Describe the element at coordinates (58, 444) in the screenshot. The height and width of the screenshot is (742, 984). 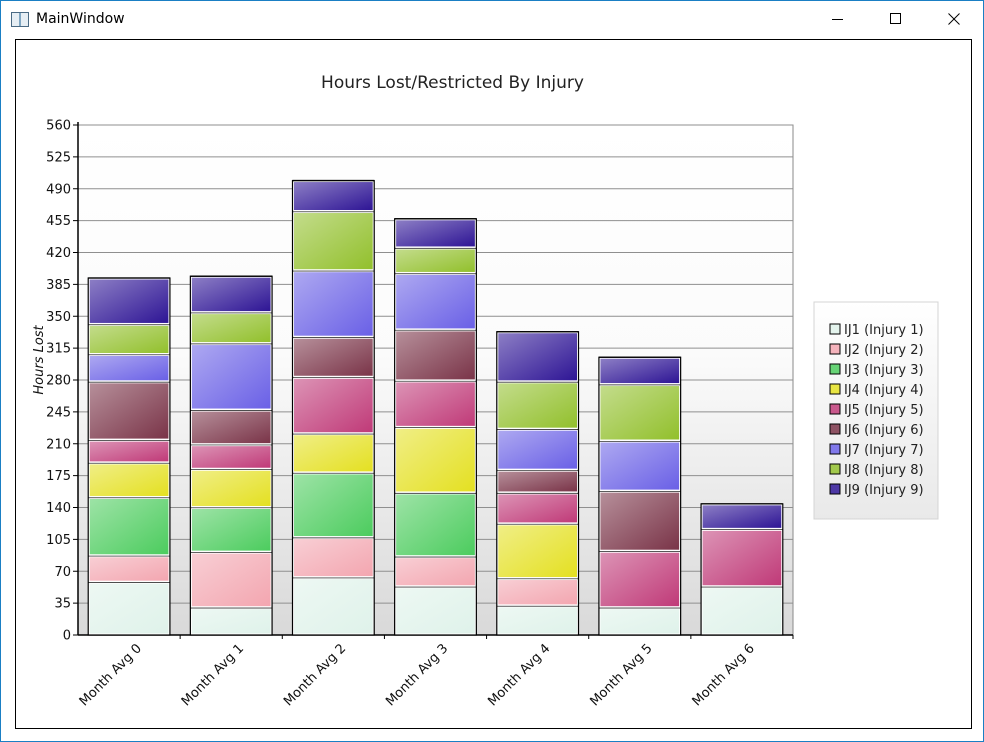
I see `y-tick-label: 210` at that location.